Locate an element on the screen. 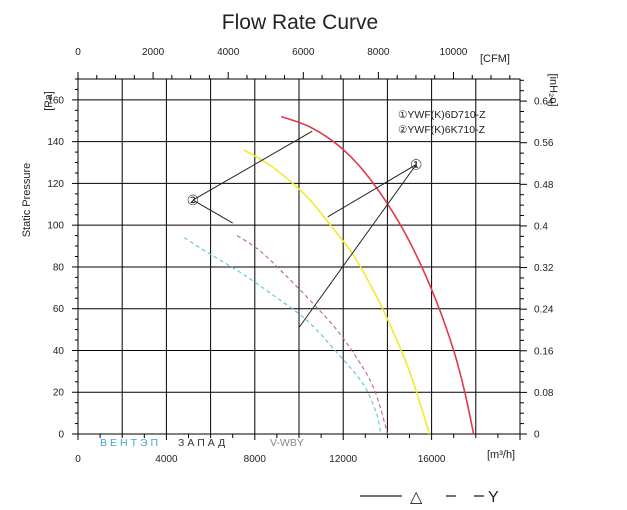  y-tick-label: 160 is located at coordinates (55, 100).